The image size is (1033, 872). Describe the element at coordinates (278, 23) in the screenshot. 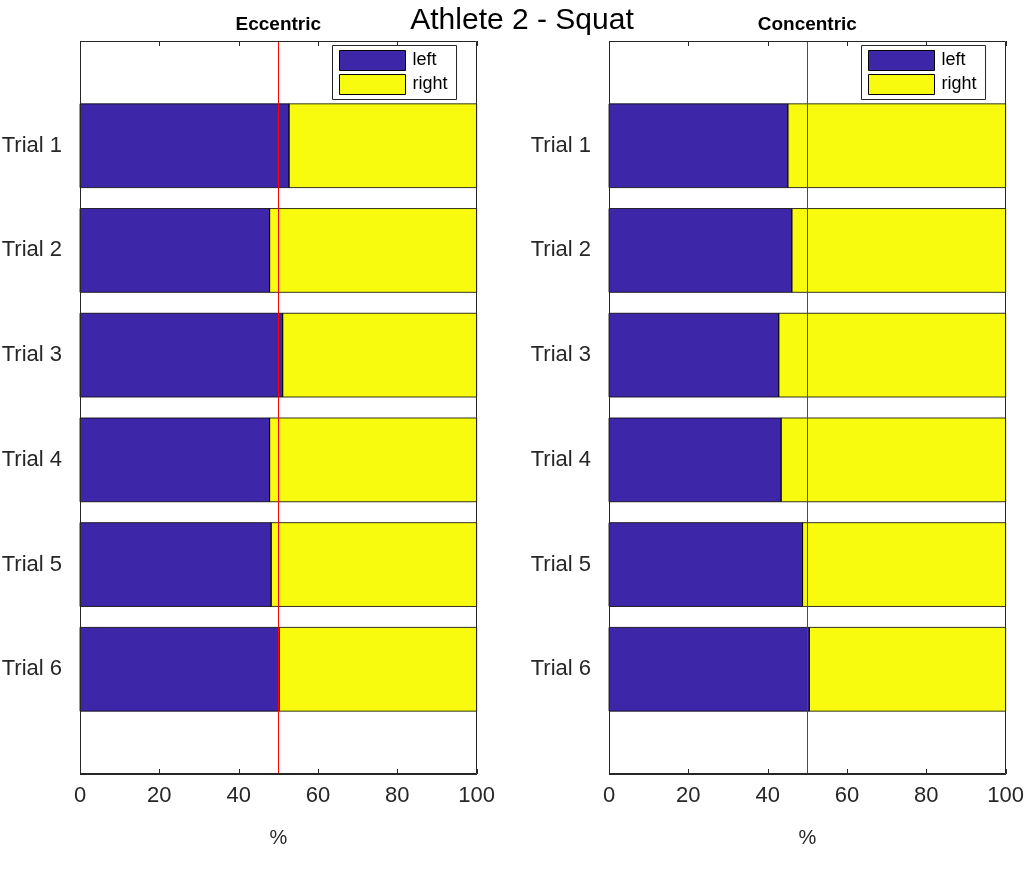

I see `chart-title: Eccentric` at that location.